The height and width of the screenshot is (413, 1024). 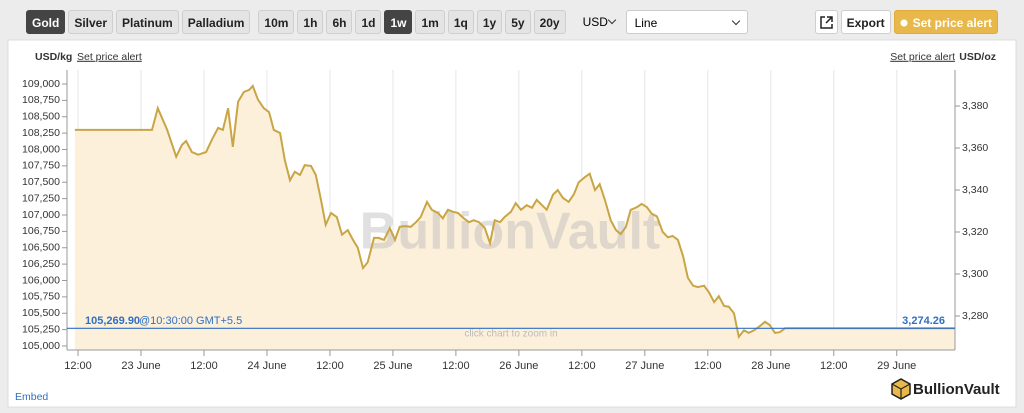 What do you see at coordinates (518, 22) in the screenshot?
I see `range-button: 5y` at bounding box center [518, 22].